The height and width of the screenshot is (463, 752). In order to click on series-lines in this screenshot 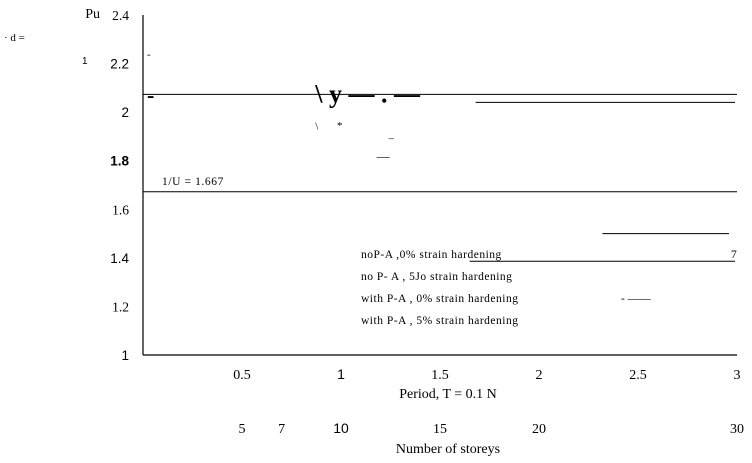, I will do `click(602, 181)`.